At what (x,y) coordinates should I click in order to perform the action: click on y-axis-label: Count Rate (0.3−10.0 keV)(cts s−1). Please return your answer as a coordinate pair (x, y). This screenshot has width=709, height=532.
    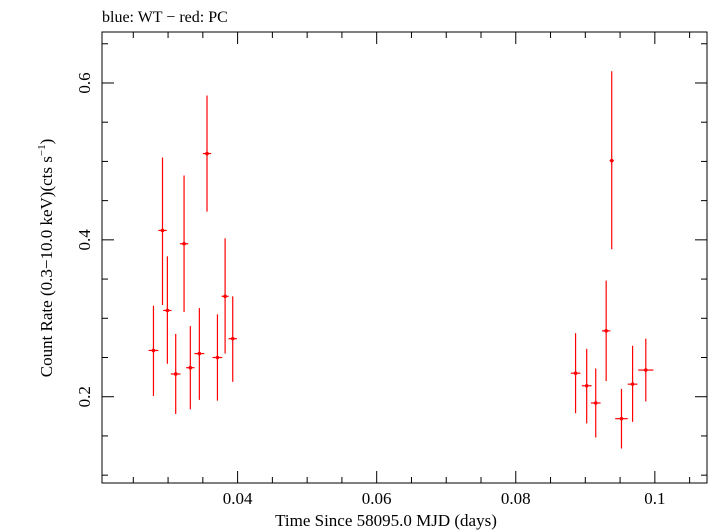
    Looking at the image, I should click on (46, 258).